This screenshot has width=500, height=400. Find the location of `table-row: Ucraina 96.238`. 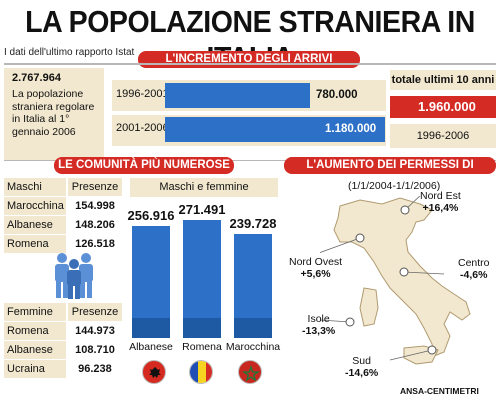

table-row: Ucraina 96.238 is located at coordinates (63, 369).